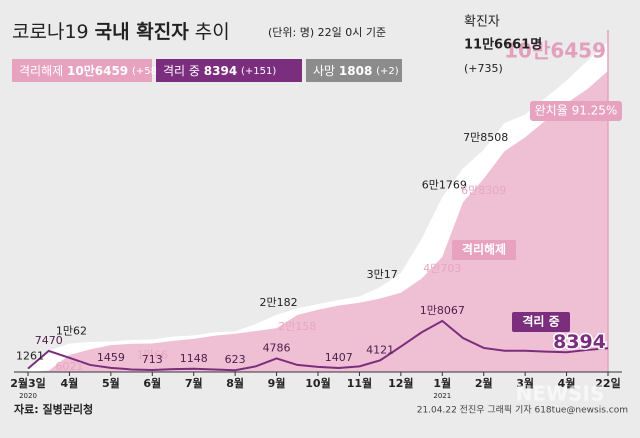 The width and height of the screenshot is (640, 438). I want to click on confirmed-label: 1261, so click(30, 355).